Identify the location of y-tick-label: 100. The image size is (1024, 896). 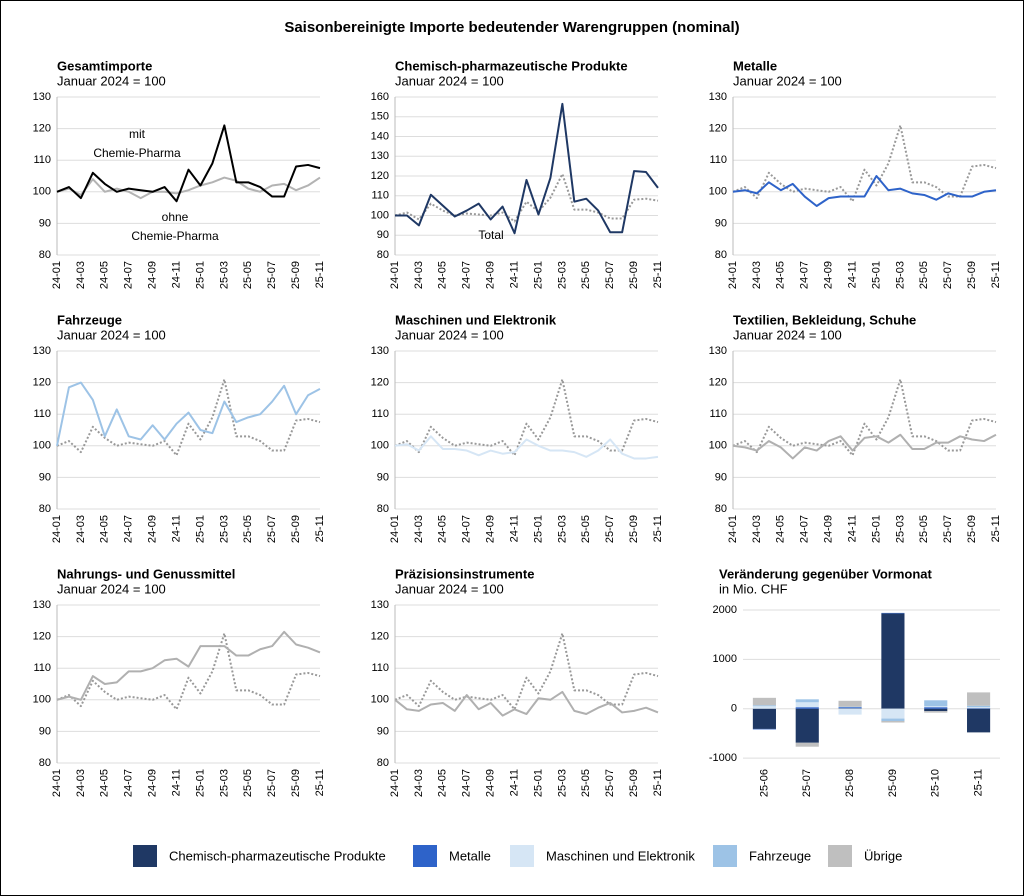
(380, 446).